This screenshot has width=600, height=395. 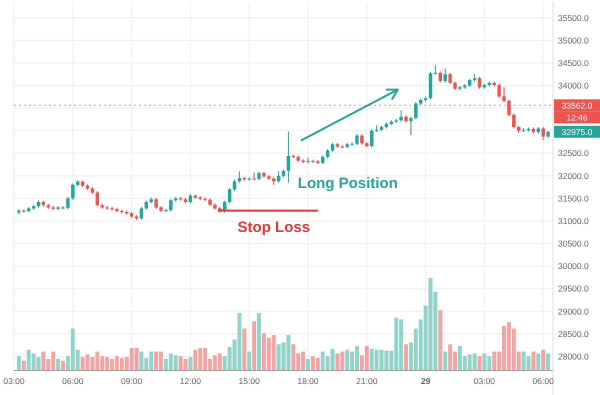 I want to click on y-tick-label: 35000.0, so click(x=573, y=40).